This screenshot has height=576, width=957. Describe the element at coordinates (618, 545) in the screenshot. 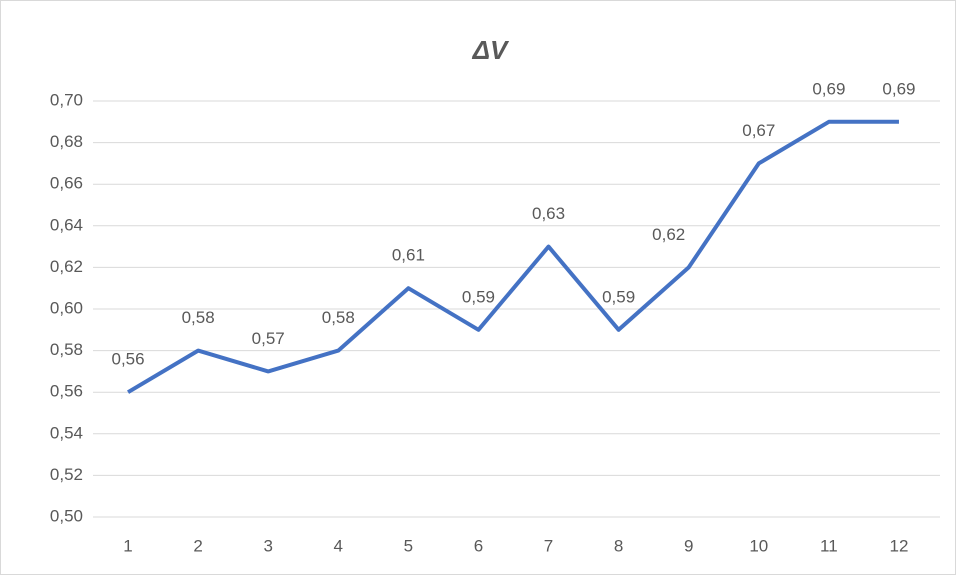

I see `x-tick-label: 8` at that location.